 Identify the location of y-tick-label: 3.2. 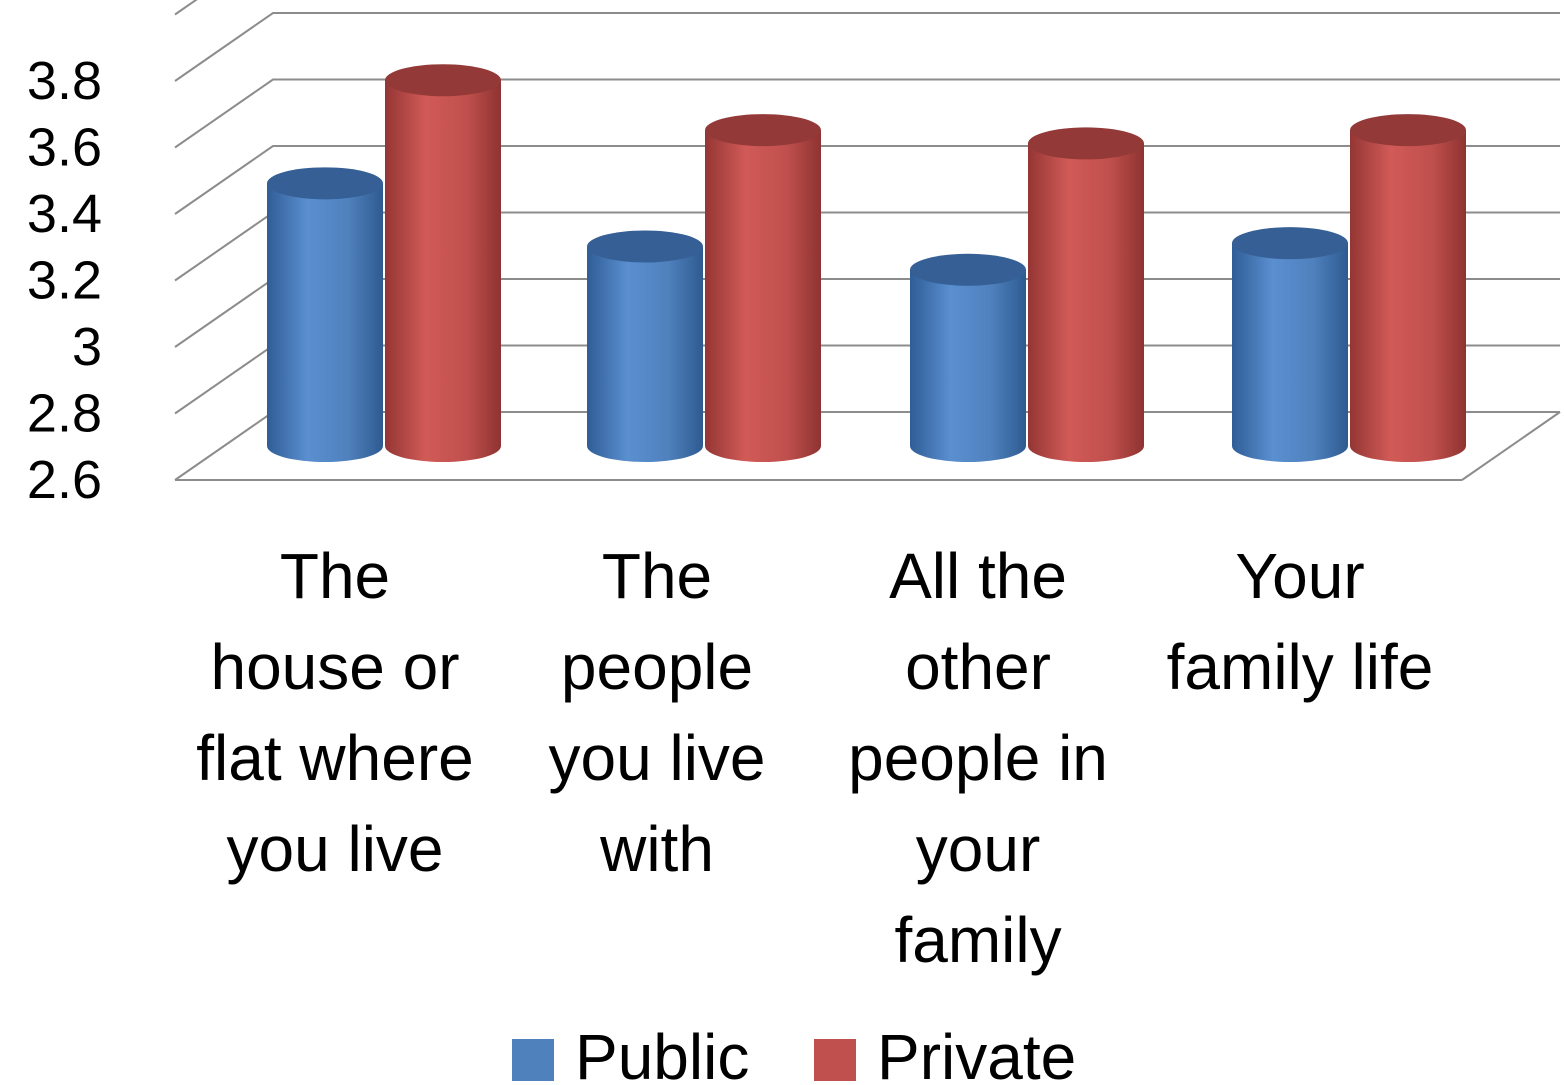
(64, 281).